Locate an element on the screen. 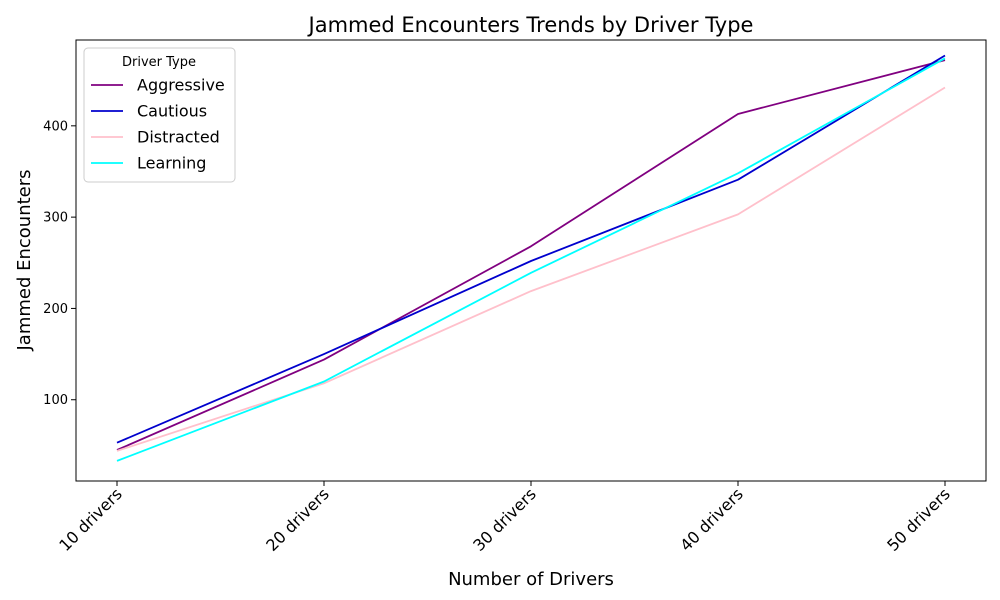  x-tick-label: 50 drivers is located at coordinates (918, 519).